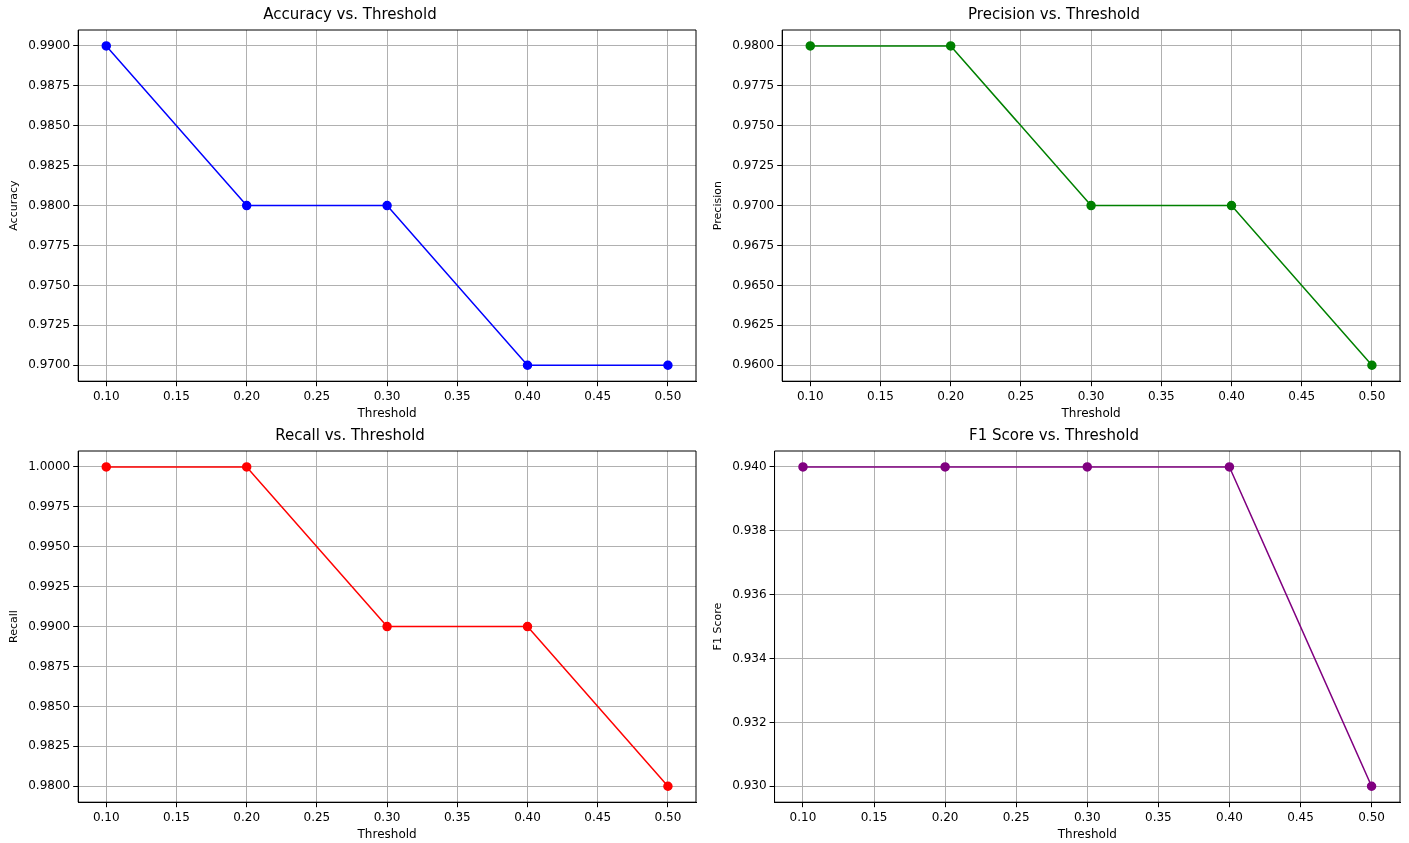  I want to click on y-tick-label: 0.936, so click(749, 593).